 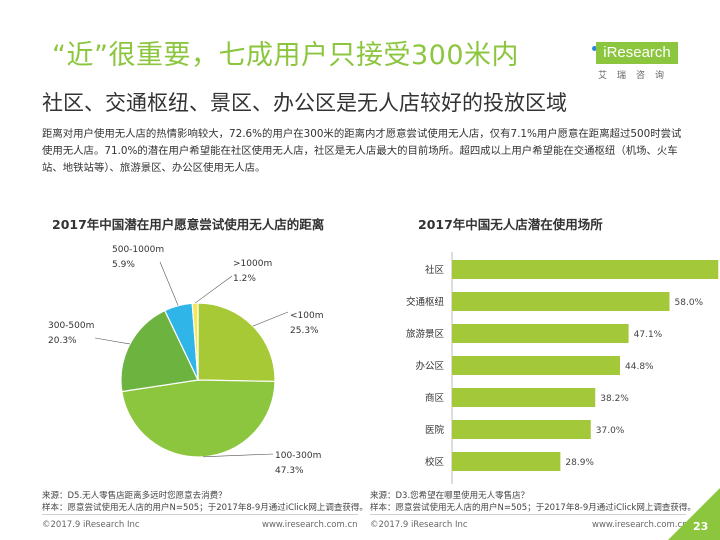 What do you see at coordinates (528, 514) in the screenshot?
I see `footer-divider-right` at bounding box center [528, 514].